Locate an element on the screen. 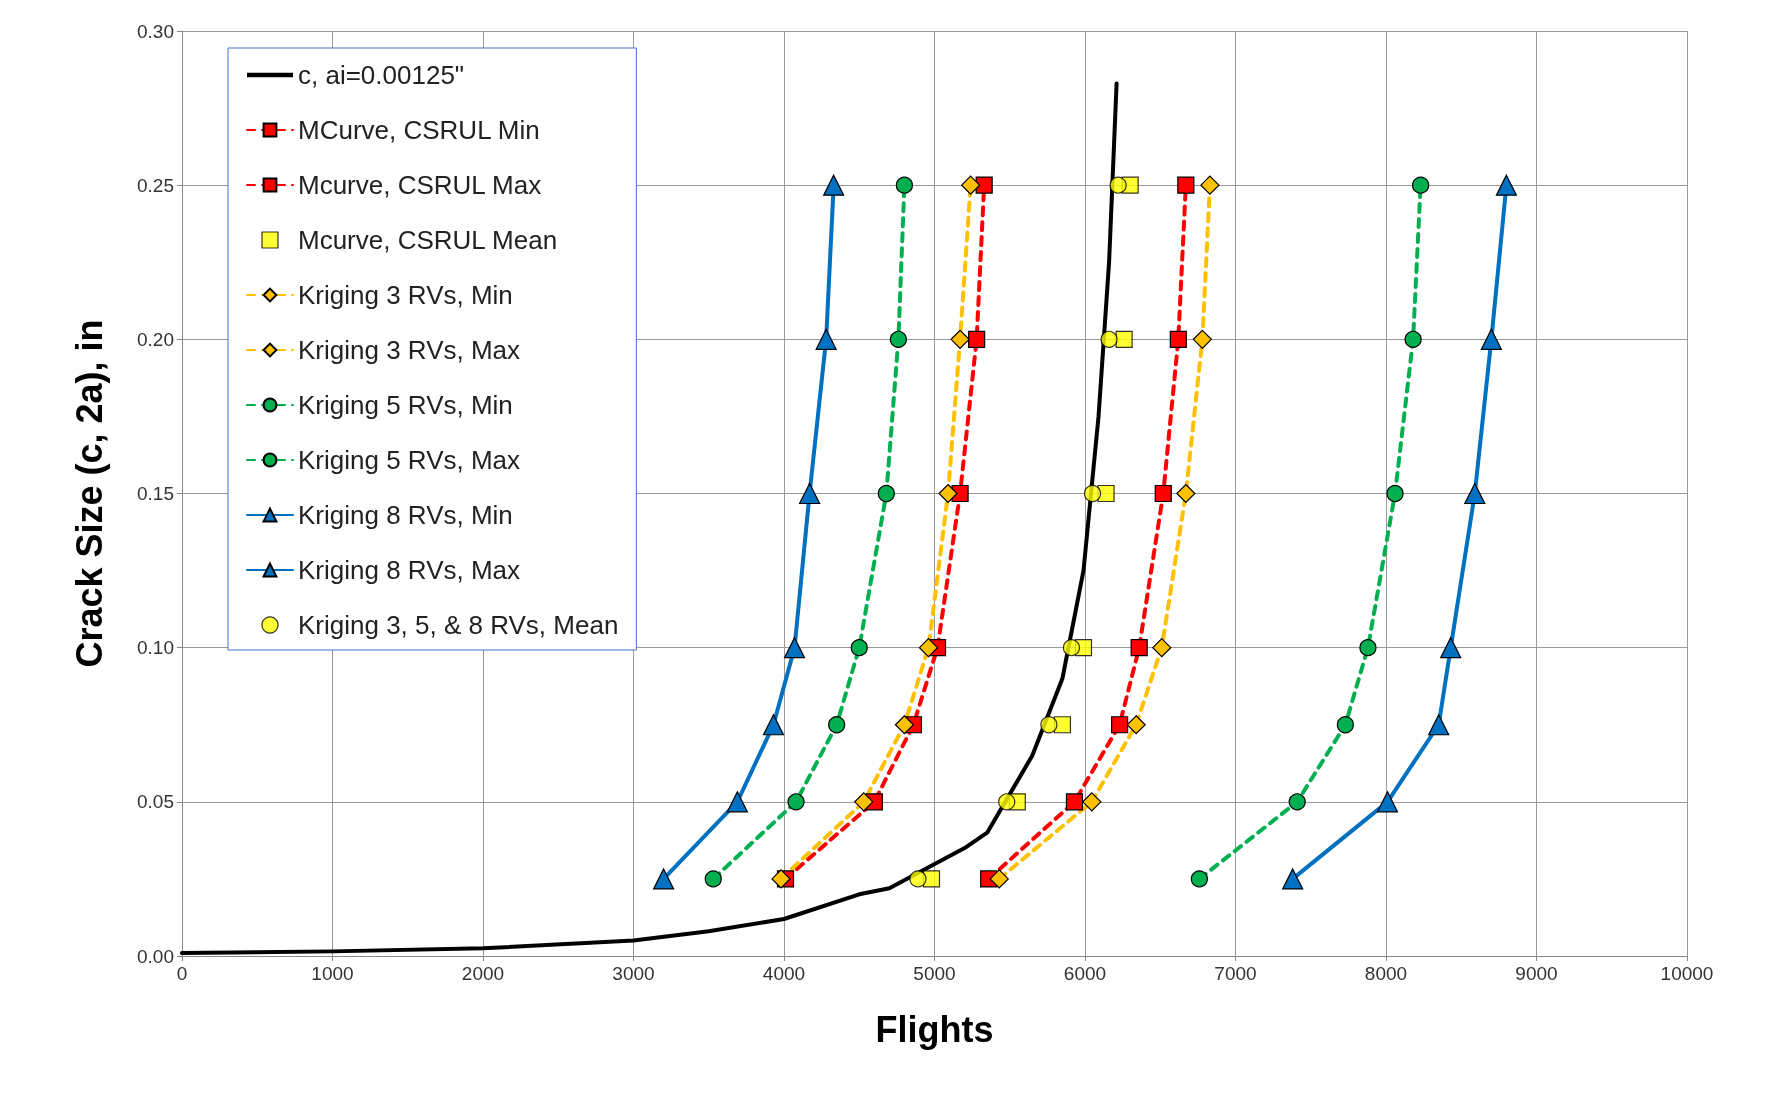  x-tick-label: 0 is located at coordinates (182, 973).